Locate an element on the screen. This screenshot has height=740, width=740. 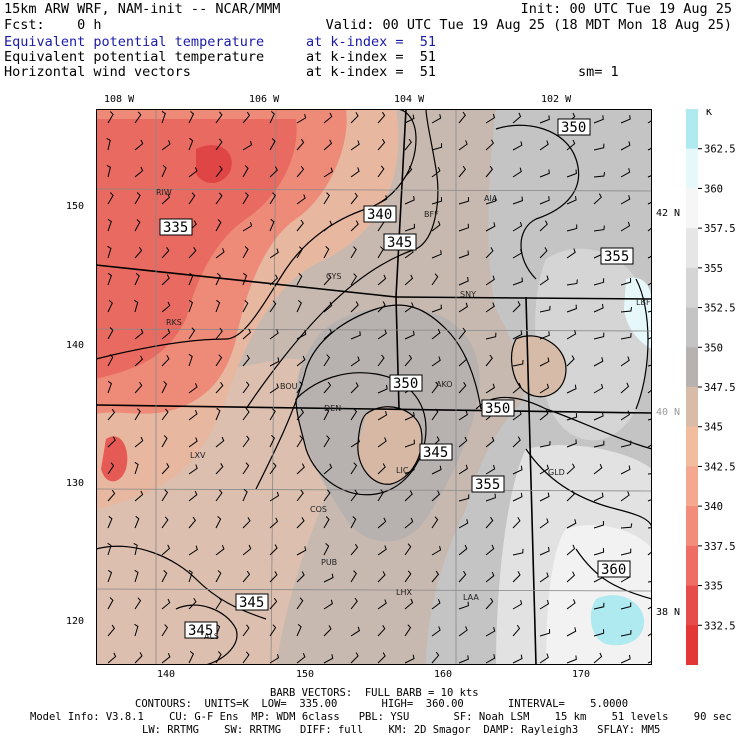
station-label: GLD is located at coordinates (556, 472).